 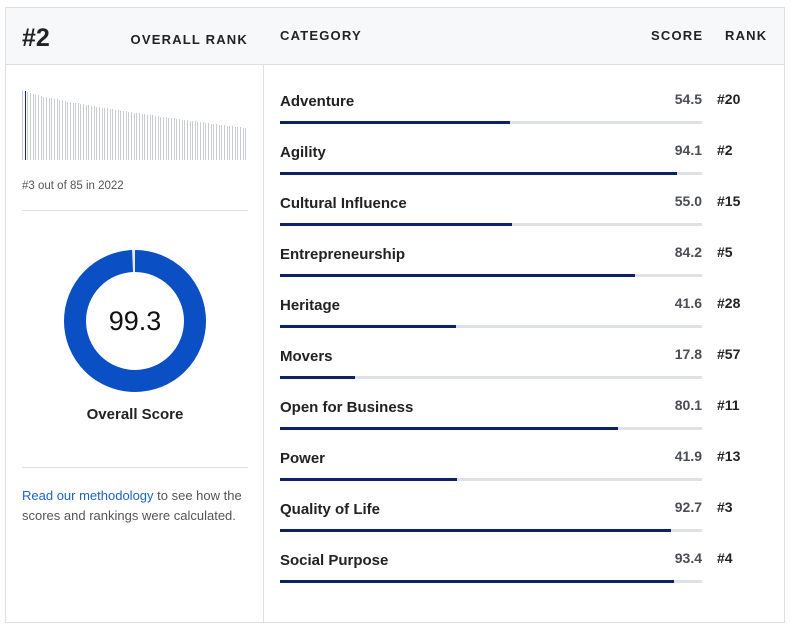 What do you see at coordinates (321, 35) in the screenshot?
I see `category-column-header: CATEGORY` at bounding box center [321, 35].